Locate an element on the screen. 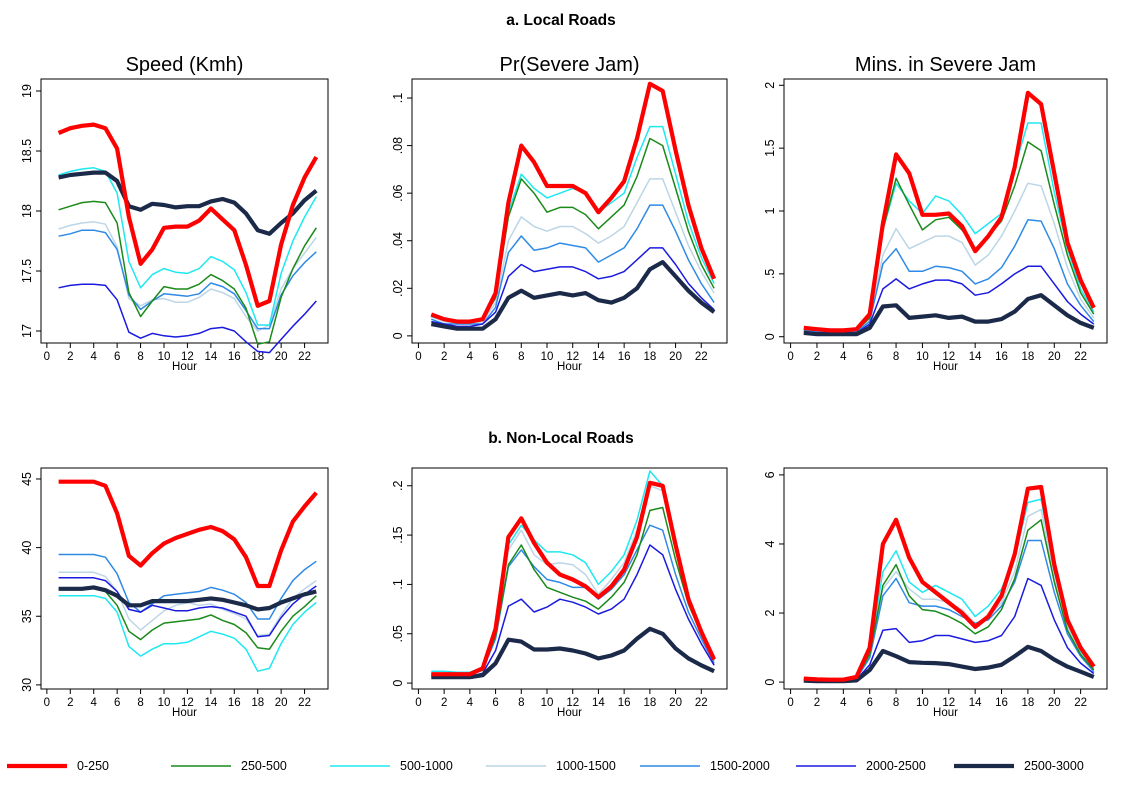 This screenshot has width=1123, height=791. legend-label-500-1000: 500-1000 is located at coordinates (426, 766).